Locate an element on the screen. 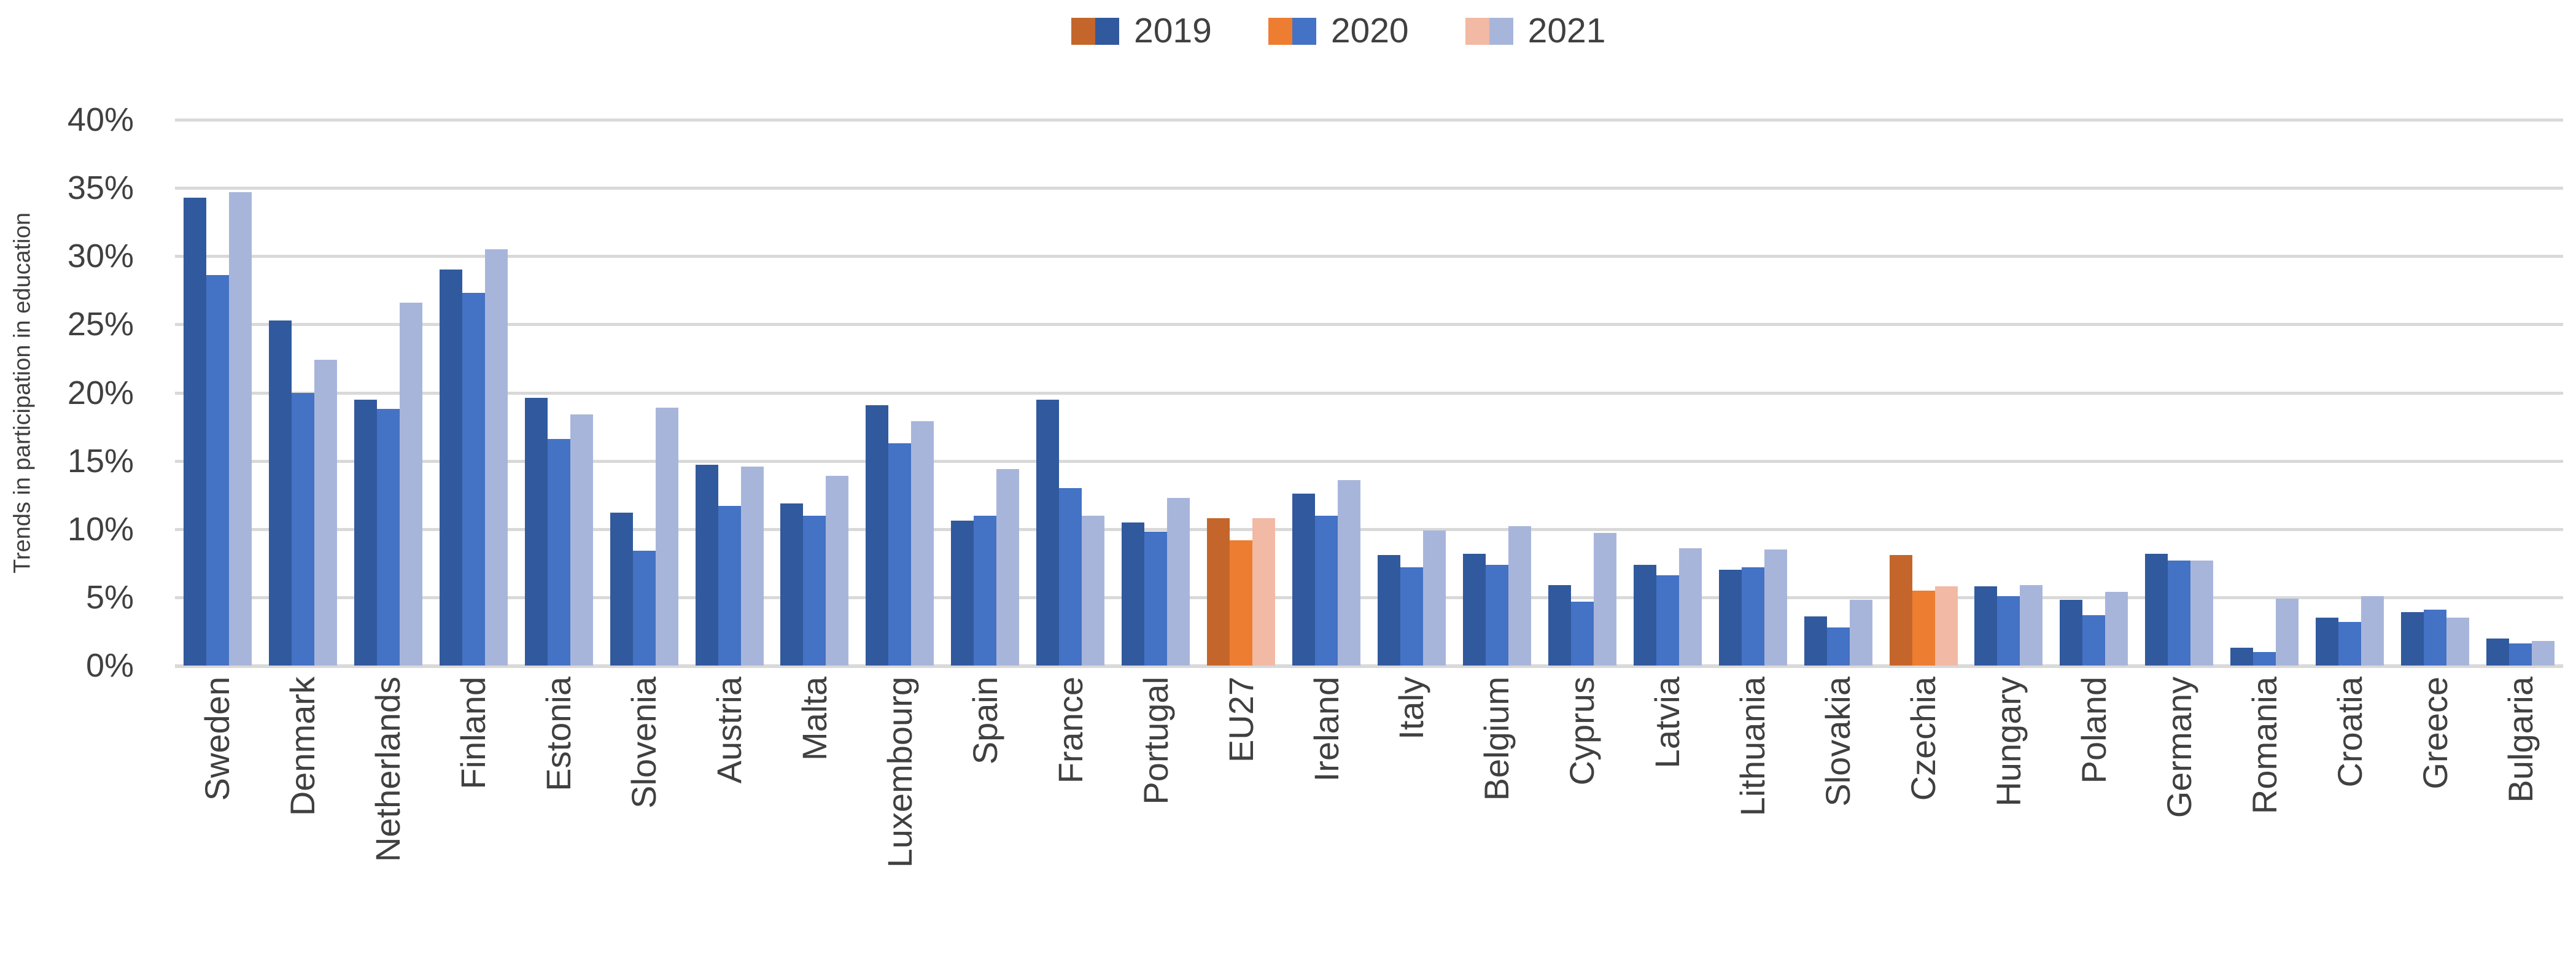 The height and width of the screenshot is (959, 2576). bar-france-2021 is located at coordinates (1093, 590).